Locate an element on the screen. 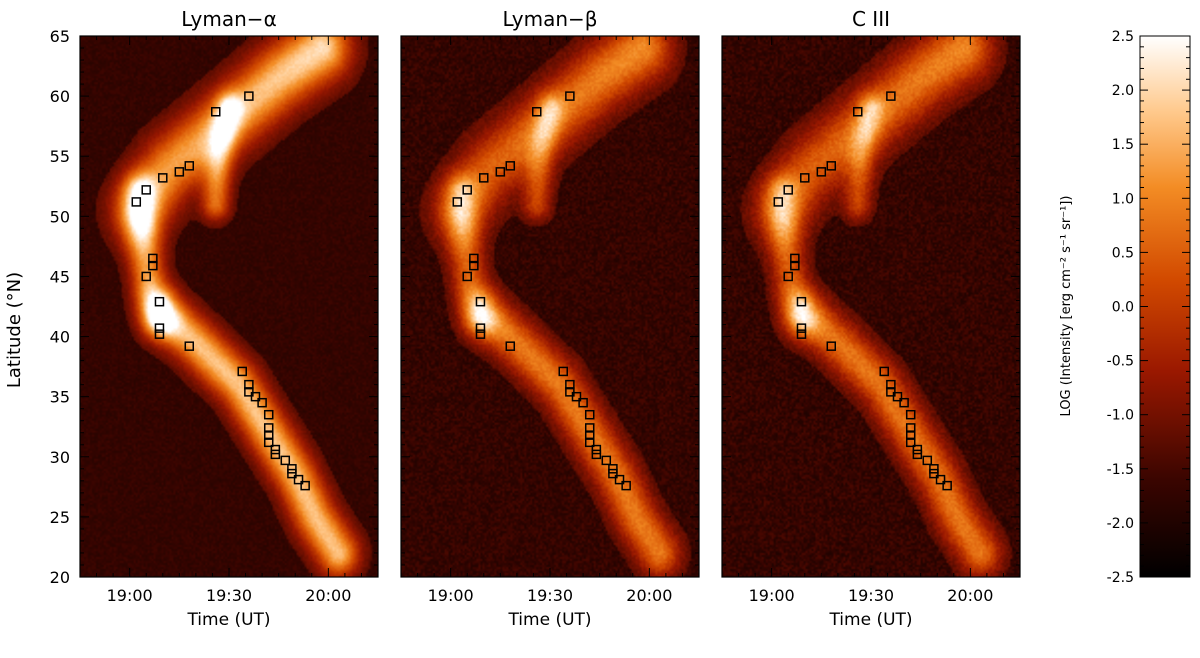 The image size is (1200, 658). x-tick-label: 20:00 is located at coordinates (970, 595).